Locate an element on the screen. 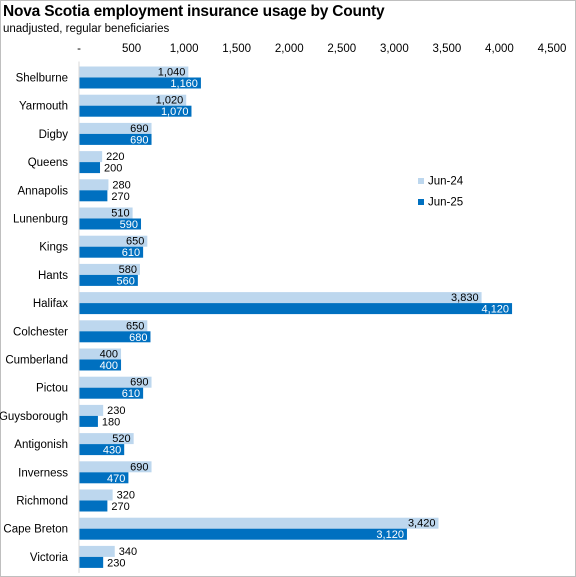 This screenshot has height=577, width=576. category-label: Digby is located at coordinates (54, 135).